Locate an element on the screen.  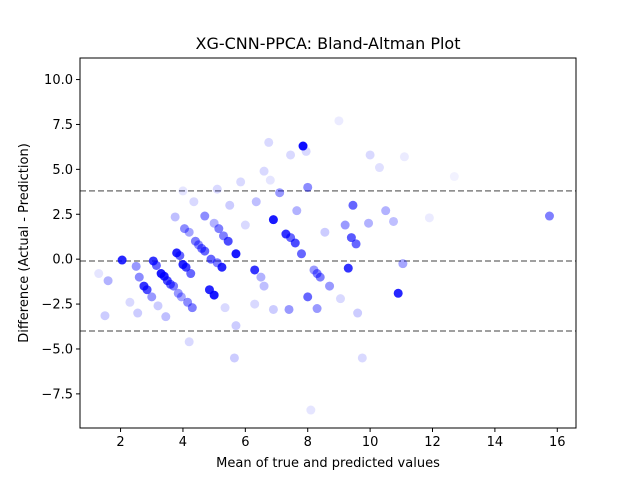
y-tick-label: 7.5 is located at coordinates (62, 125).